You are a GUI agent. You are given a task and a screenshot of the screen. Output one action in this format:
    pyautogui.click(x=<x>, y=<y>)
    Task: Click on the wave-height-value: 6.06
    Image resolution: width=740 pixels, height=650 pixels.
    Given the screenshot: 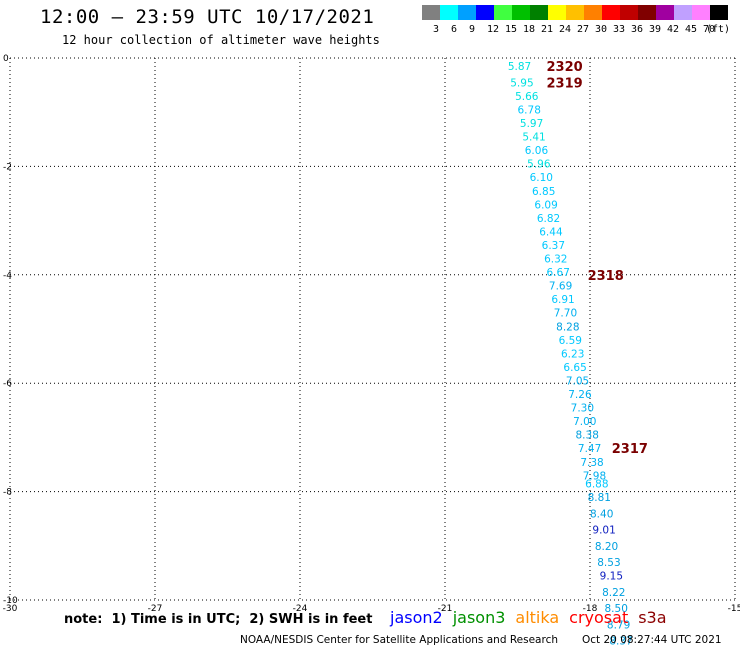 What is the action you would take?
    pyautogui.click(x=537, y=151)
    